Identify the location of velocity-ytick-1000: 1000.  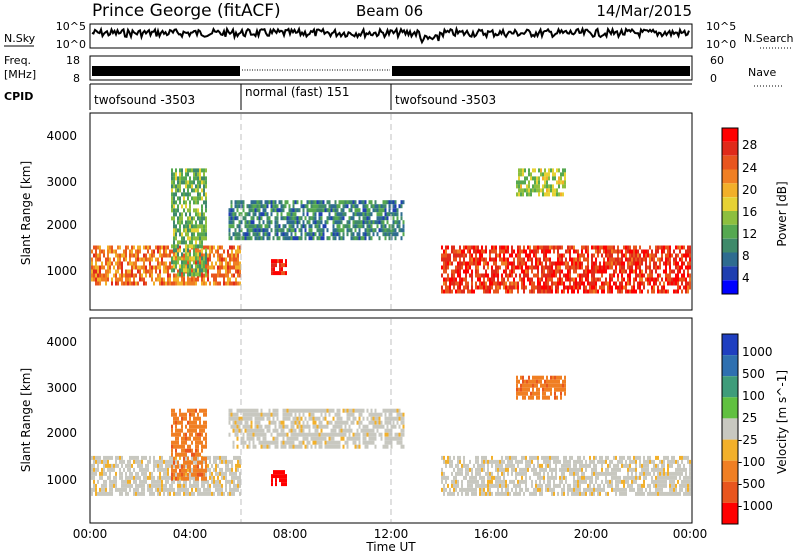
(61, 480).